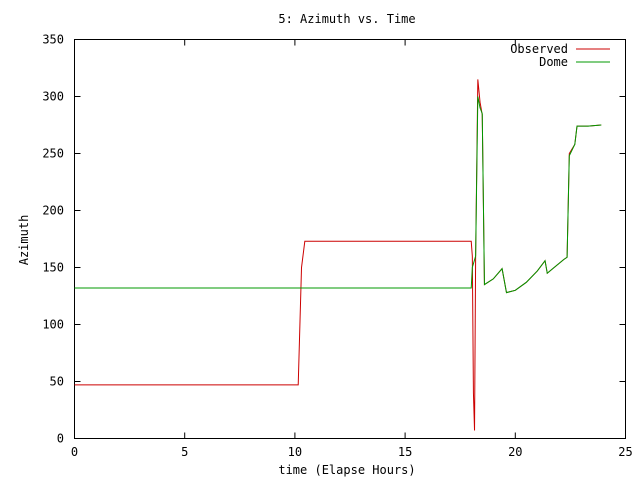  What do you see at coordinates (53, 325) in the screenshot?
I see `y-tick-label: 100` at bounding box center [53, 325].